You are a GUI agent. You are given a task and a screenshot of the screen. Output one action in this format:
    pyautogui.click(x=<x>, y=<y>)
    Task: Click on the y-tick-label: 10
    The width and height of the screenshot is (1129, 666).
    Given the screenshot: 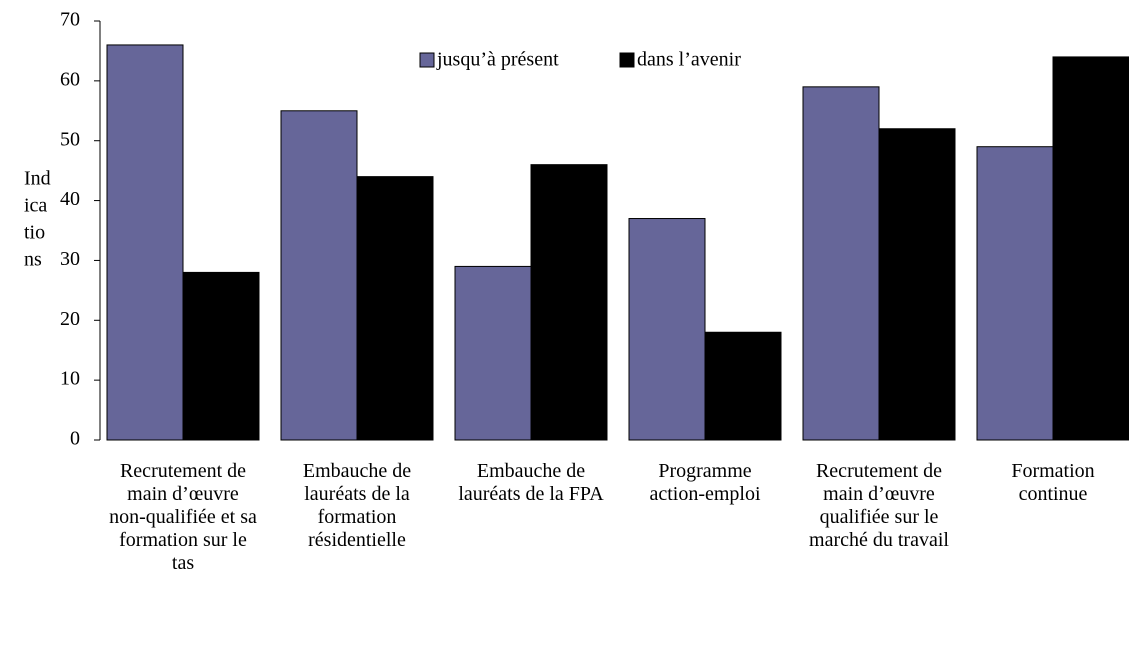 What is the action you would take?
    pyautogui.click(x=70, y=379)
    